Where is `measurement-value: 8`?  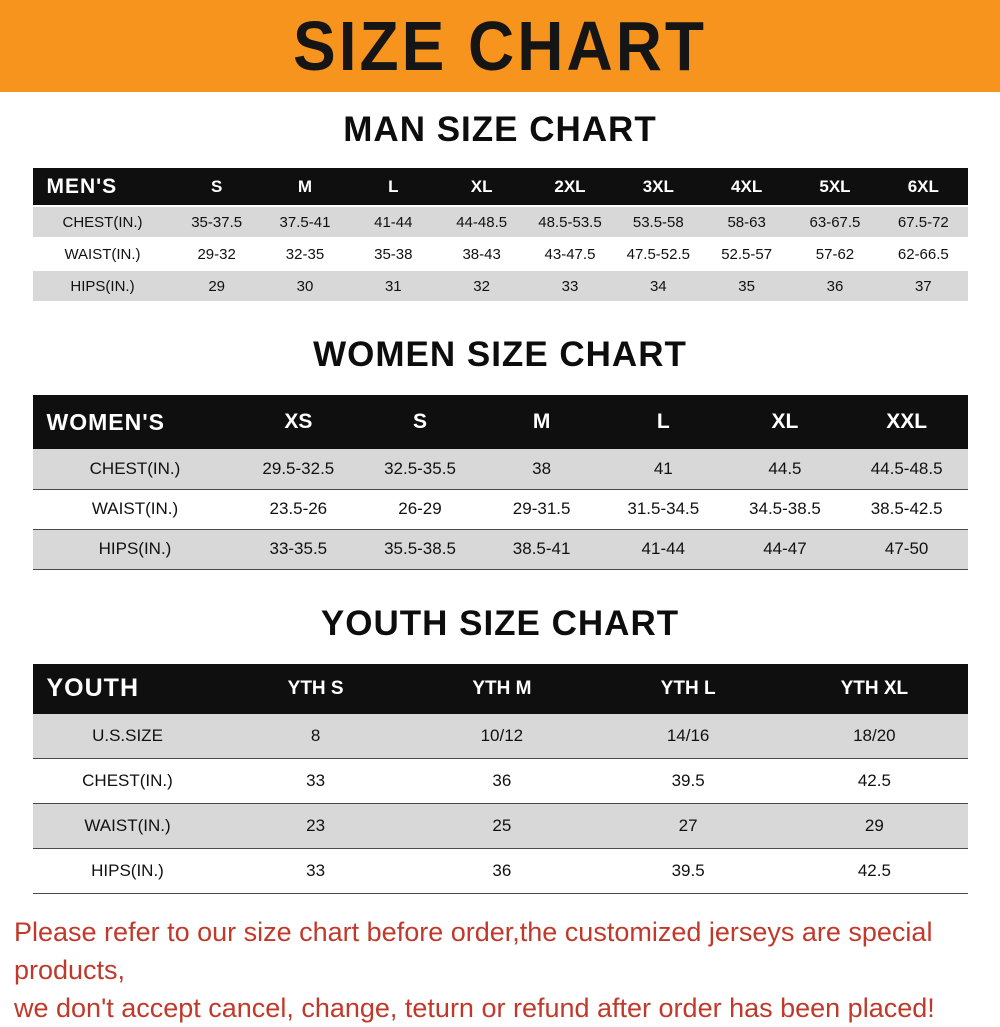 measurement-value: 8 is located at coordinates (315, 736).